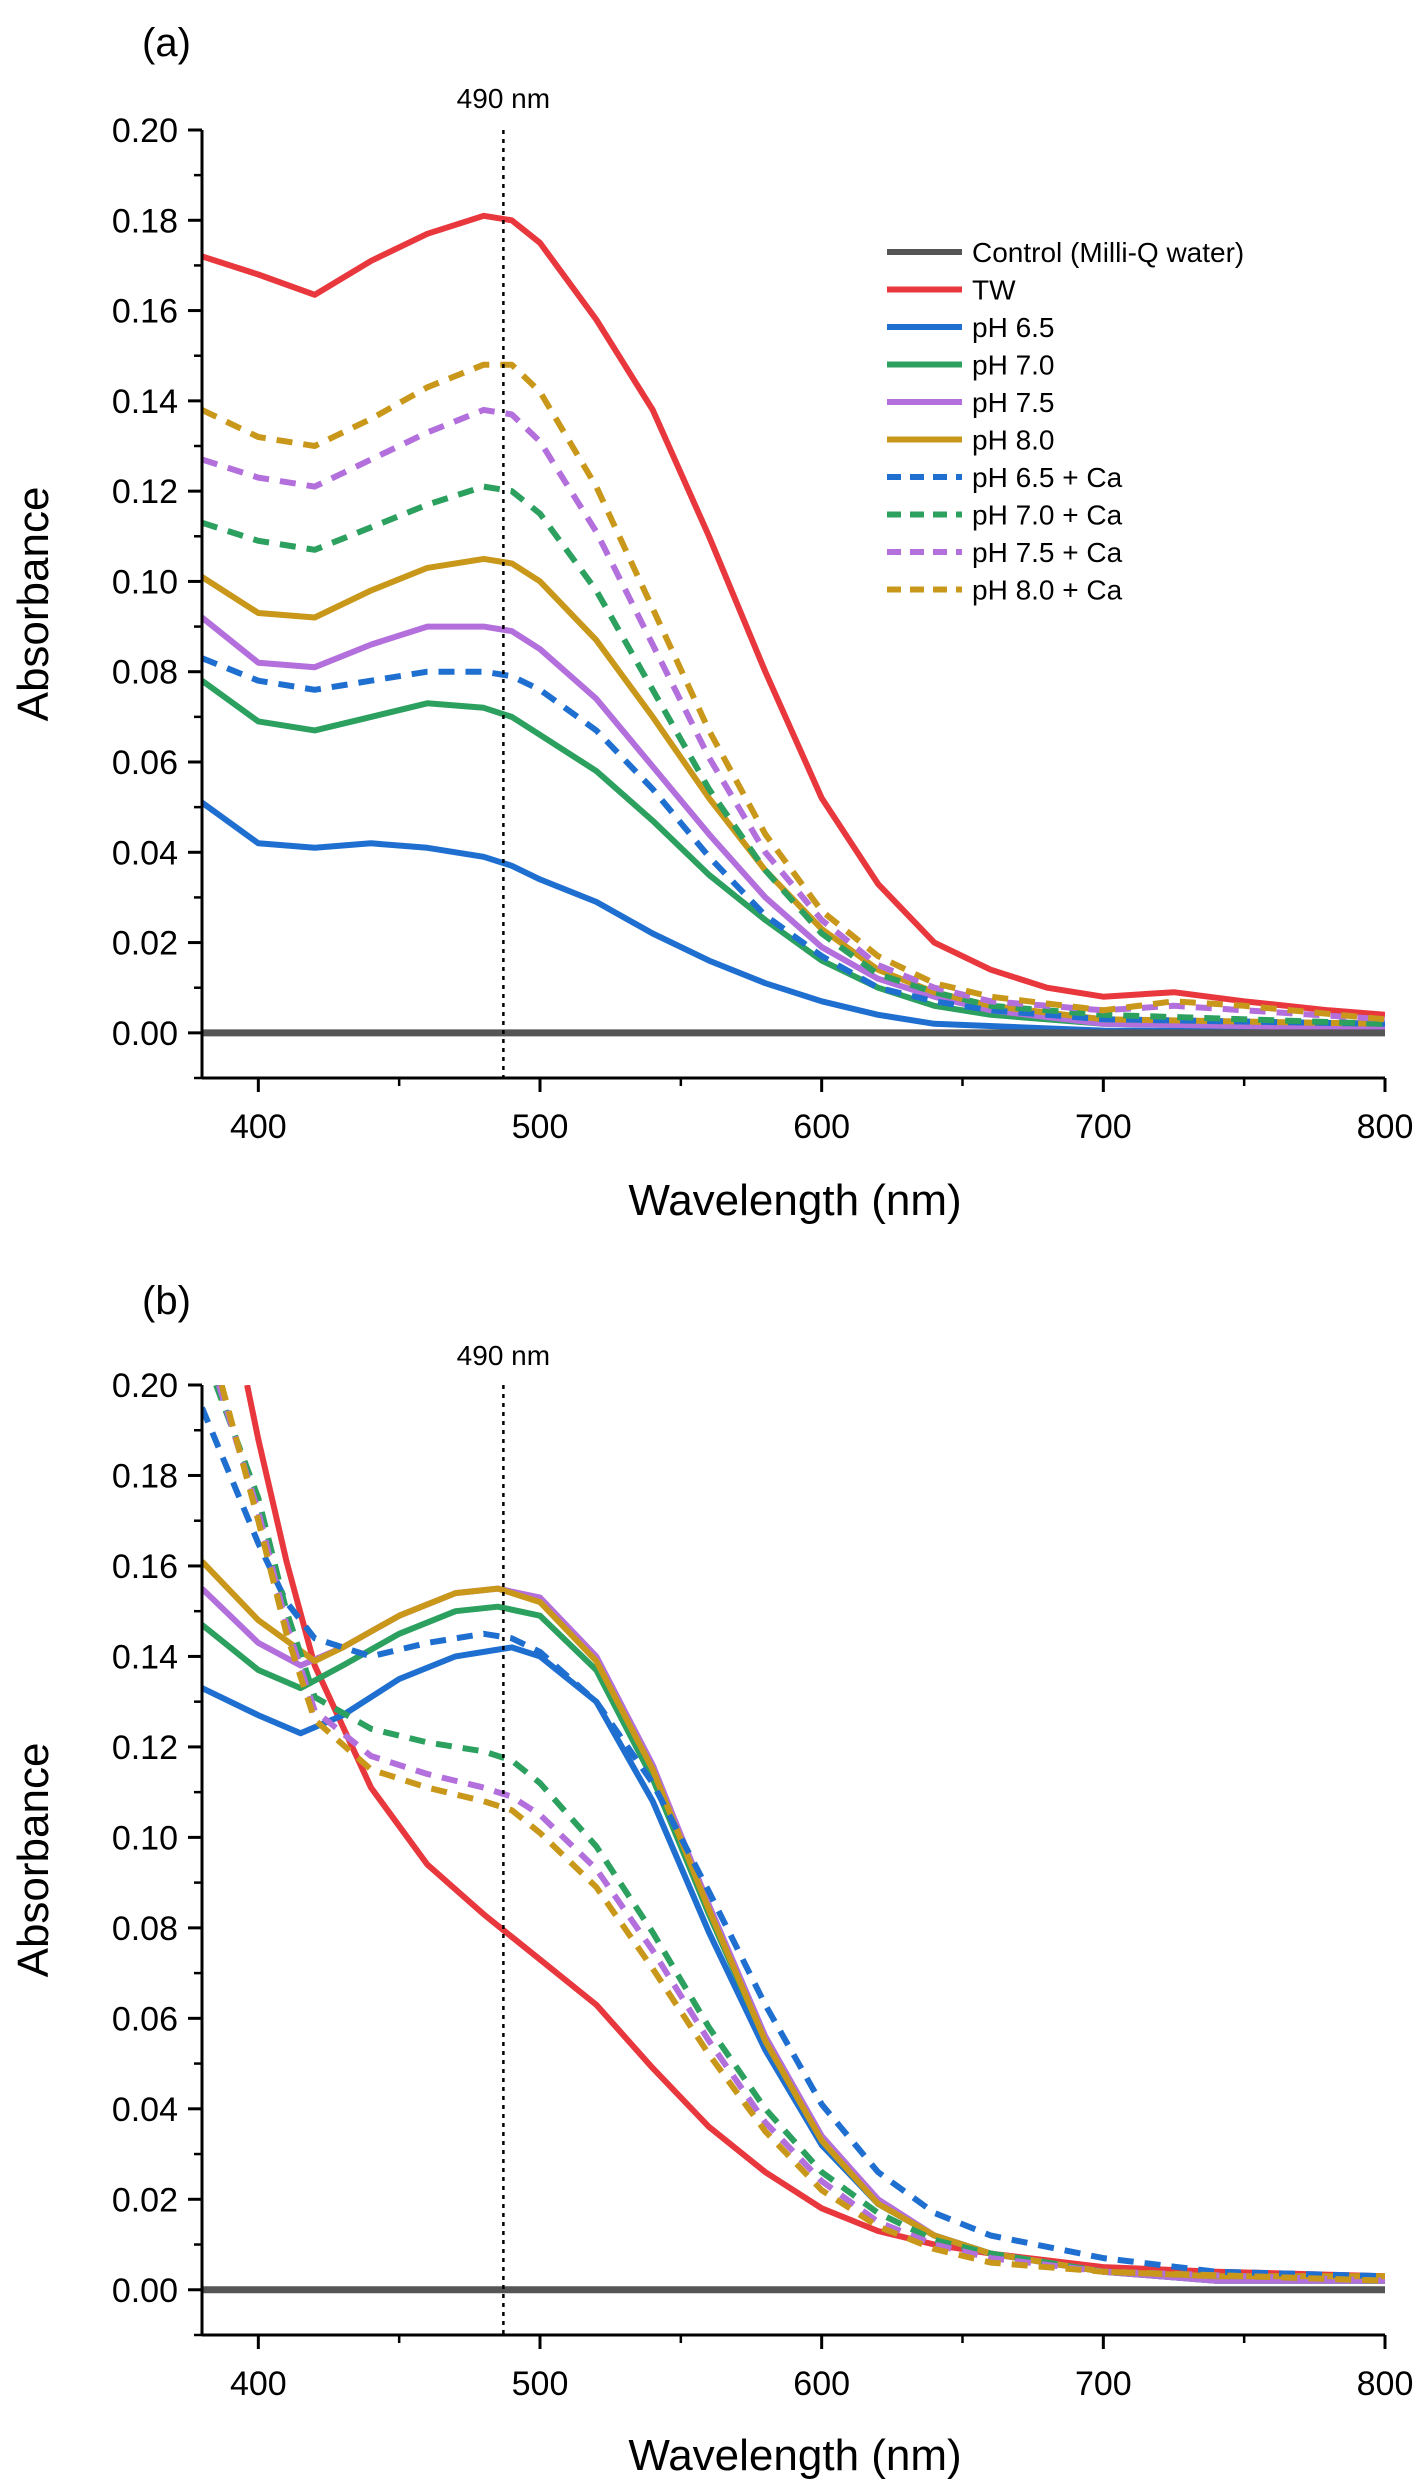  What do you see at coordinates (1013, 402) in the screenshot?
I see `legend-entry: pH 7.5` at bounding box center [1013, 402].